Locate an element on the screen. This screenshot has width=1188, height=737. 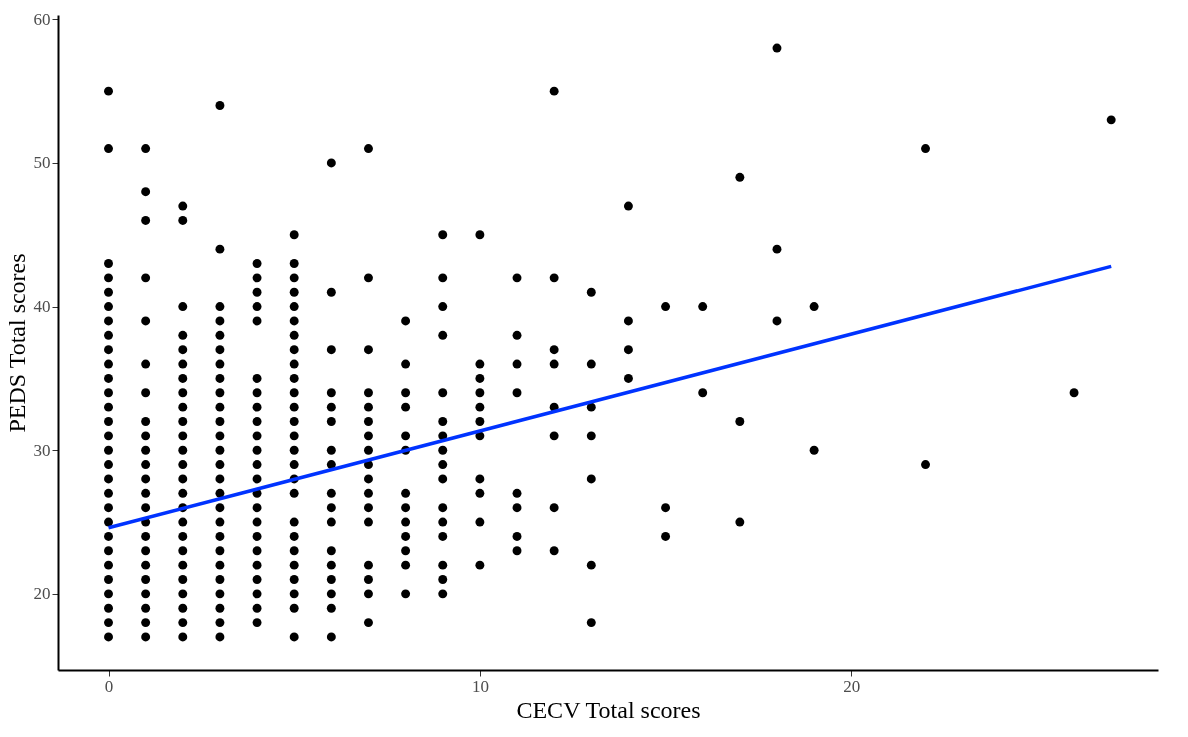
y-tick-label: 40 is located at coordinates (42, 307).